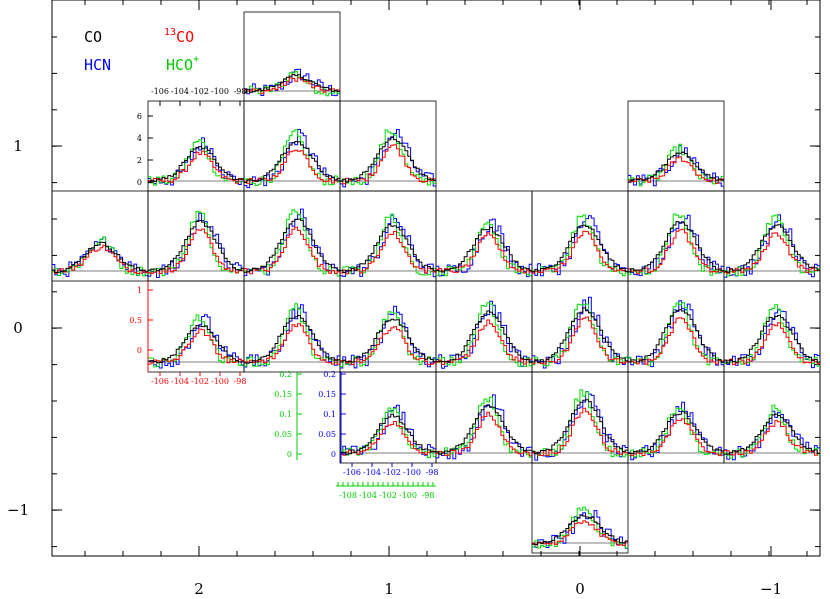 This screenshot has width=830, height=599. I want to click on intensity-tick-label-blue: 0, so click(333, 454).